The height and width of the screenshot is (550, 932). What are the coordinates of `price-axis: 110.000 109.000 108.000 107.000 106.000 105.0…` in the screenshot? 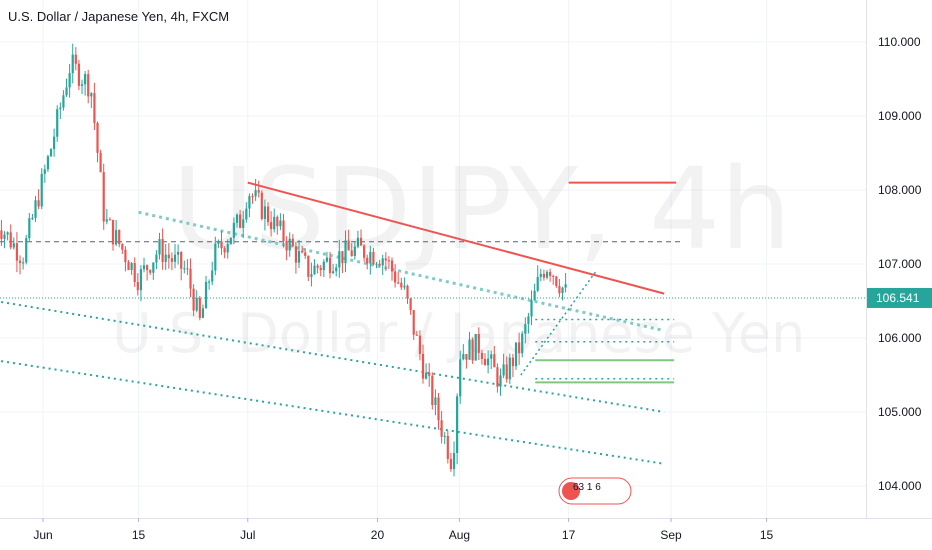 It's located at (894, 259).